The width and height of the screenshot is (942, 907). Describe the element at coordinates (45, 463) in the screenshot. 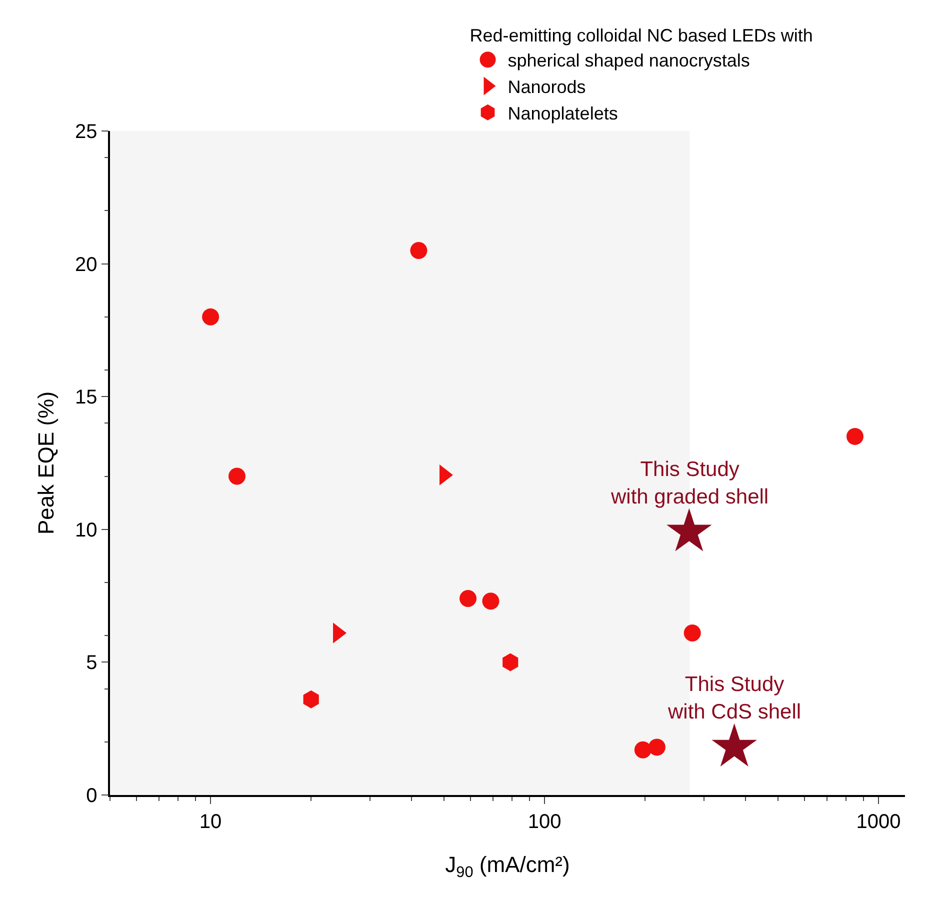

I see `y-axis-title: Peak EQE (%)` at that location.